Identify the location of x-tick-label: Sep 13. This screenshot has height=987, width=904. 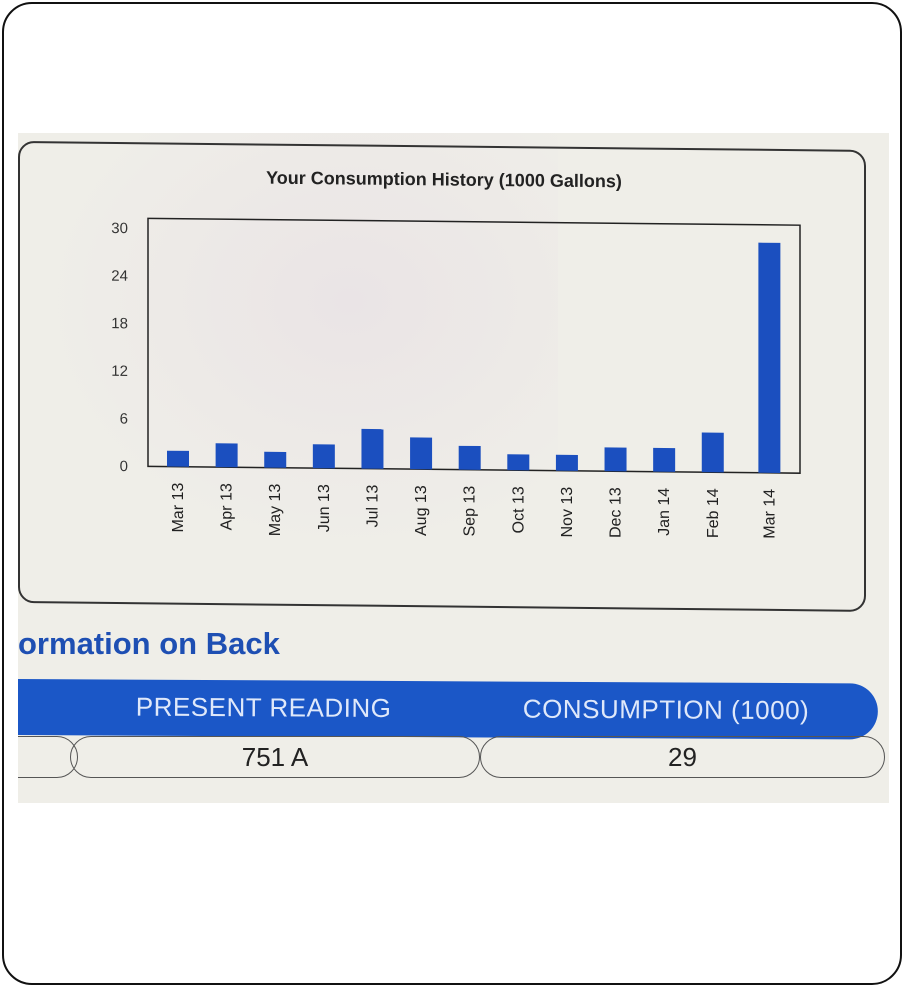
(470, 511).